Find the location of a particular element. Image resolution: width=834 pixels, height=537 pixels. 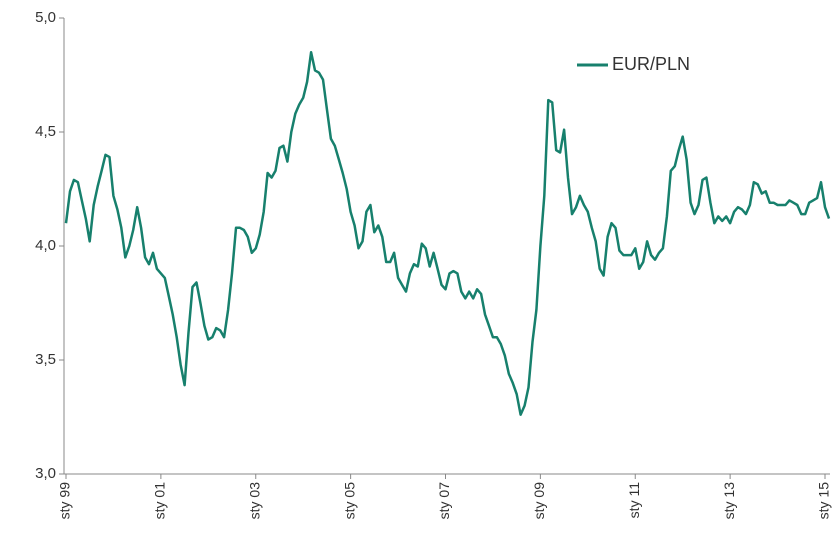

x-tick-label: sty 03 is located at coordinates (254, 501).